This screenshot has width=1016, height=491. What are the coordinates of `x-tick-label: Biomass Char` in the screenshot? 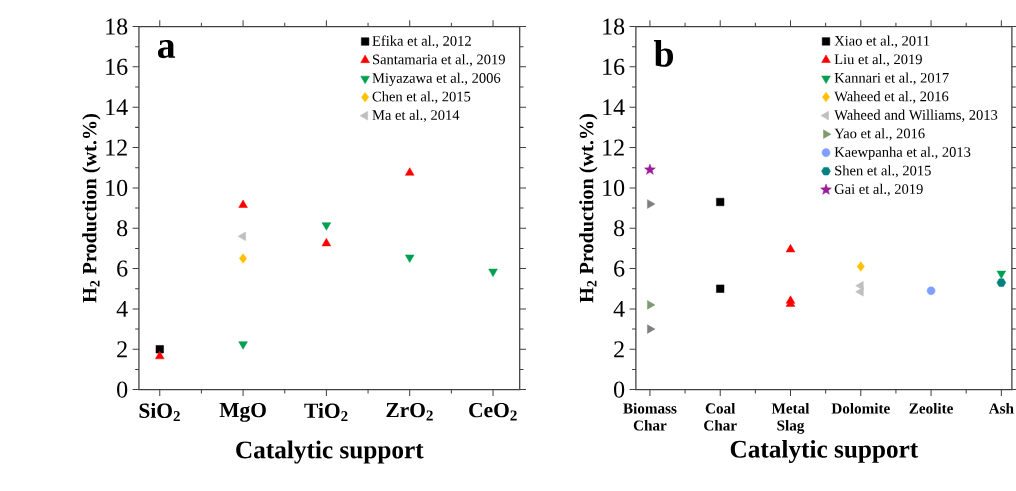 It's located at (650, 417).